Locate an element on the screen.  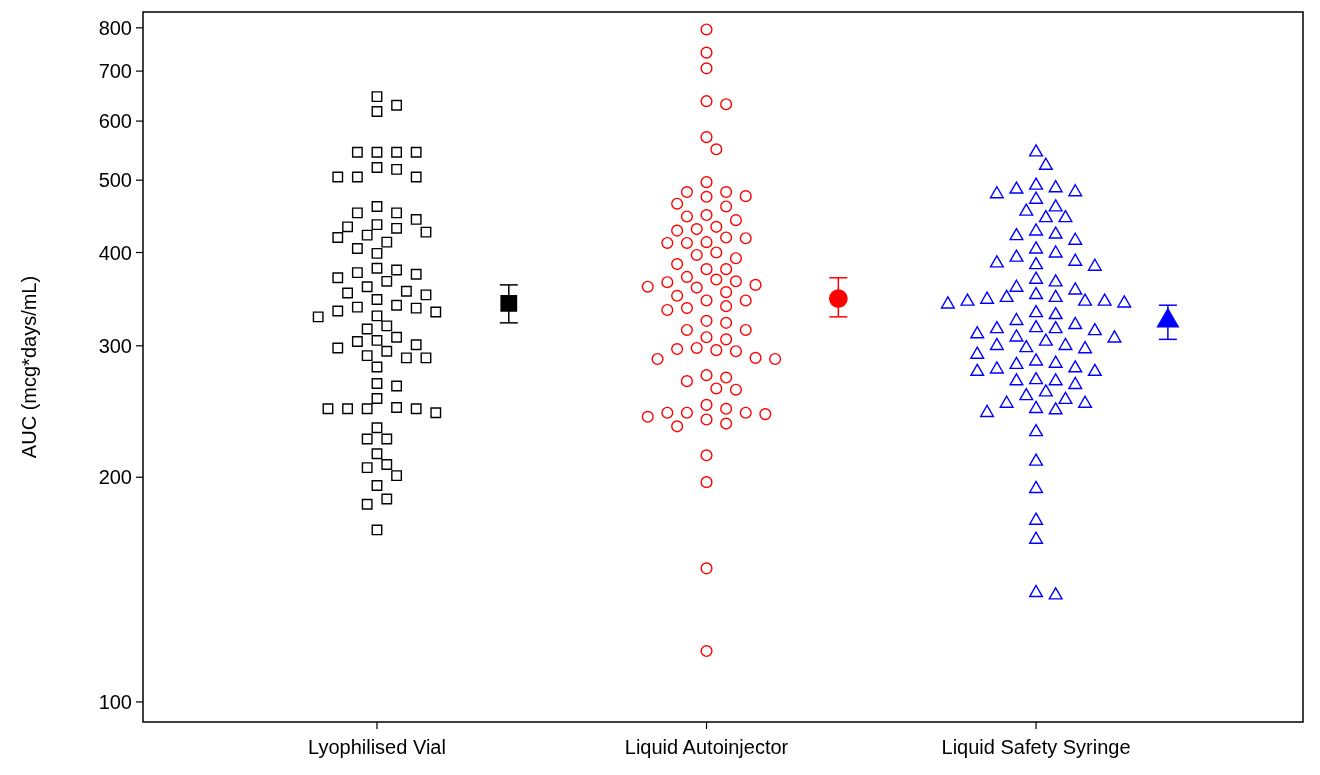
y-tick-label: 200 is located at coordinates (115, 477).